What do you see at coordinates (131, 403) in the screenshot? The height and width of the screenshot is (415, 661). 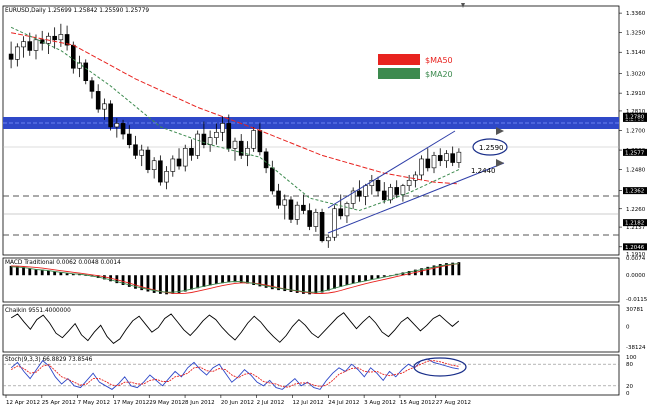 I see `x-tick-label: 17 May 2012` at bounding box center [131, 403].